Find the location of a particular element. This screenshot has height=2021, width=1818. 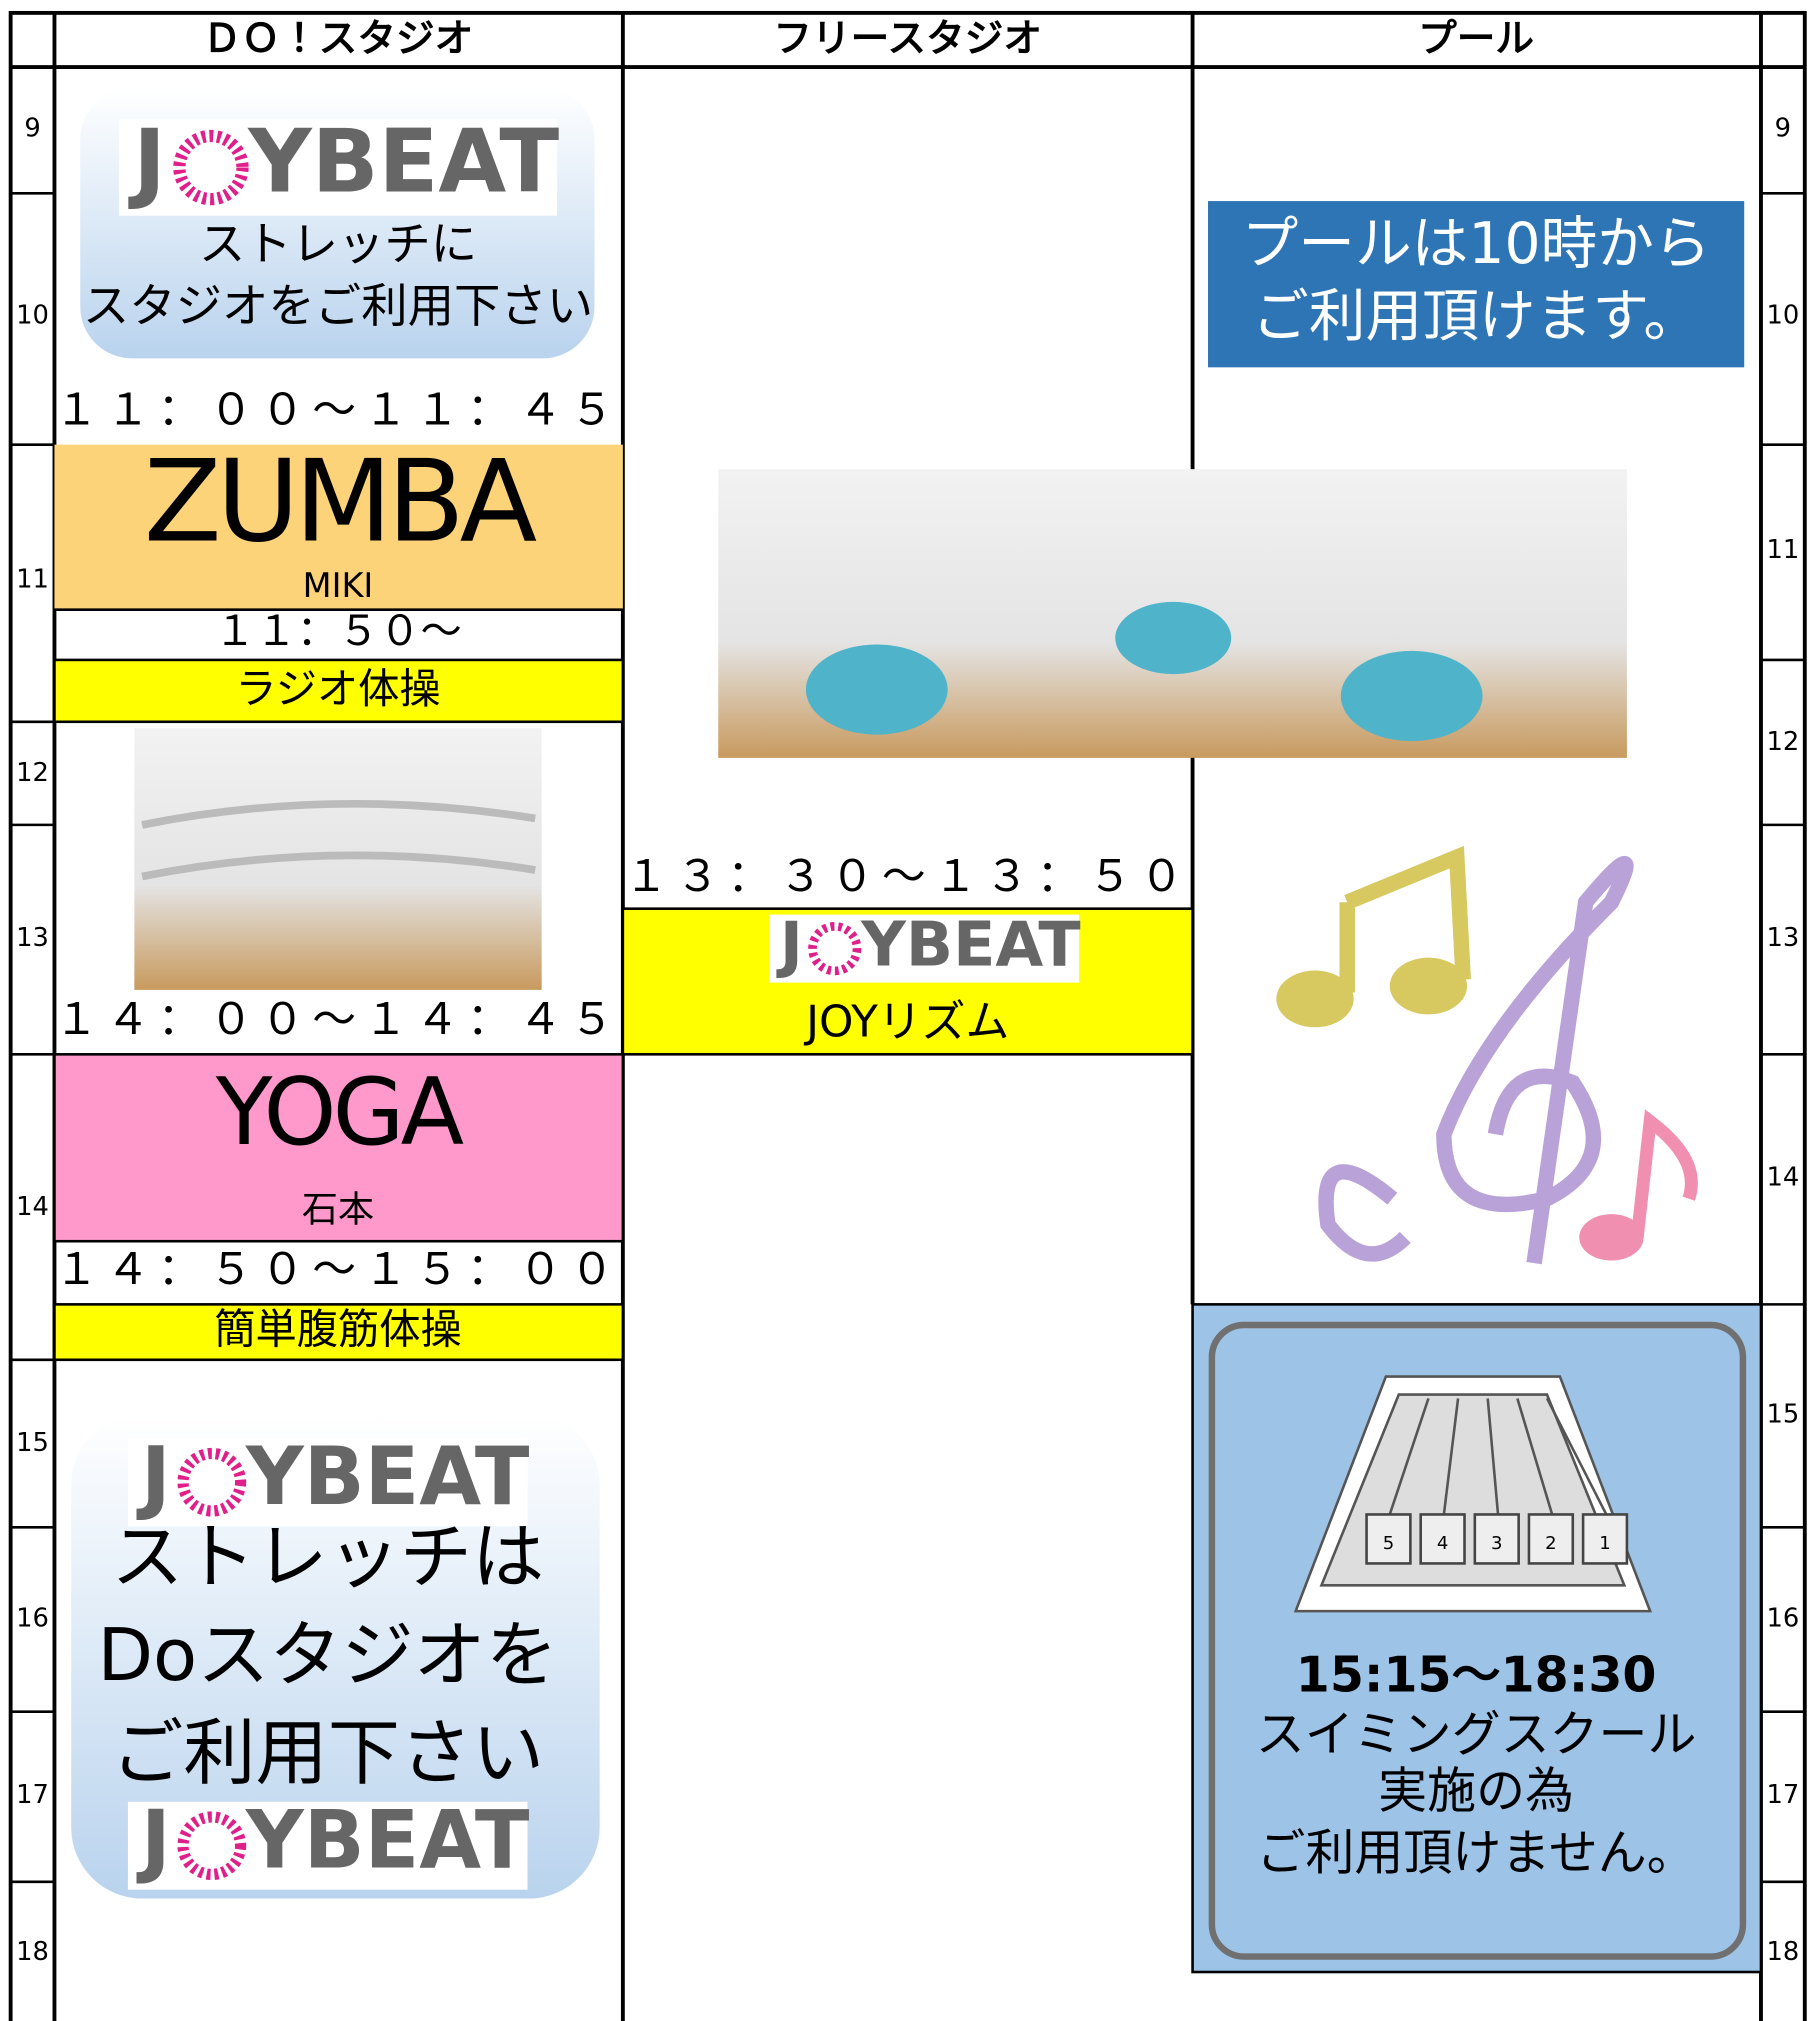

class-title: ラジオ体操 is located at coordinates (337, 689).